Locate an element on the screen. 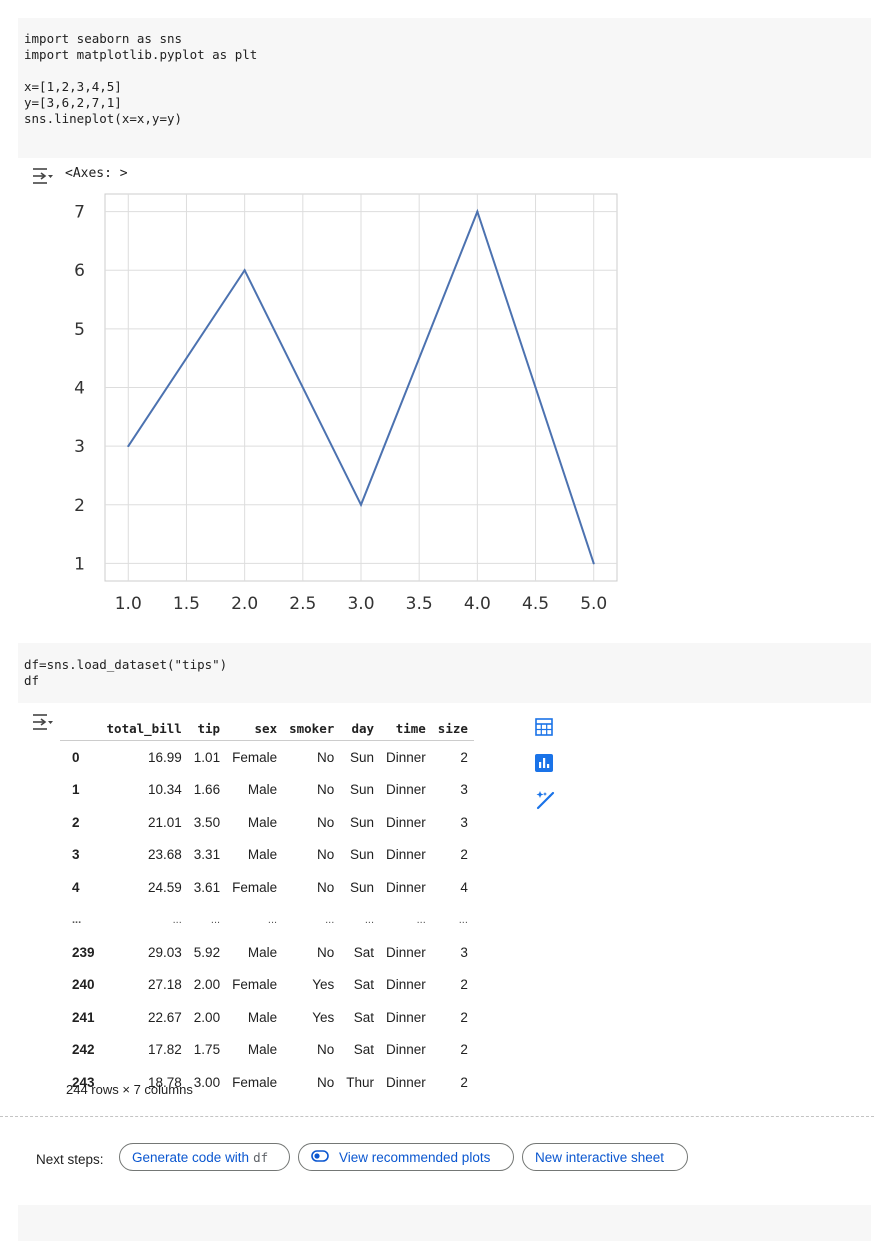 This screenshot has height=1241, width=874. row-index: 241 is located at coordinates (83, 1017).